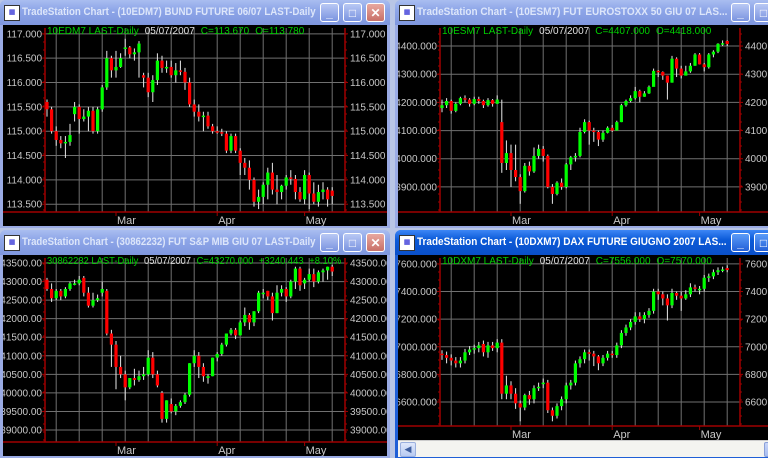 This screenshot has width=768, height=458. I want to click on y-axis-label-left: 115.500, so click(25, 107).